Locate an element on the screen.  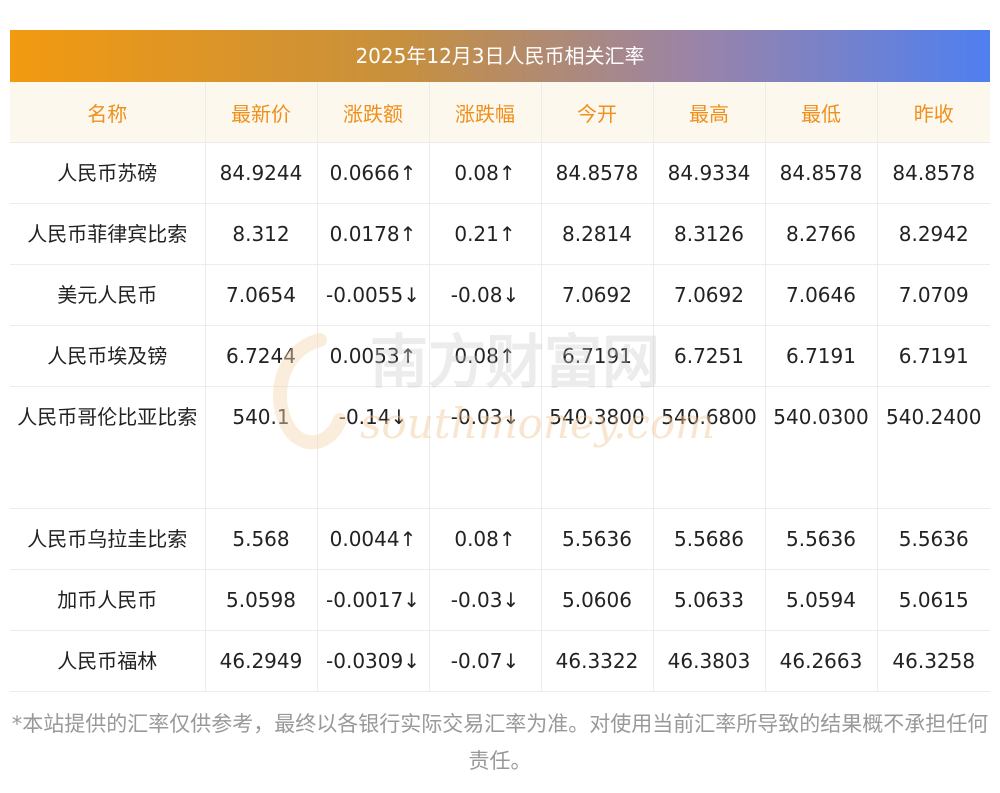
column-header-change-pct: 涨跌幅 is located at coordinates (485, 112).